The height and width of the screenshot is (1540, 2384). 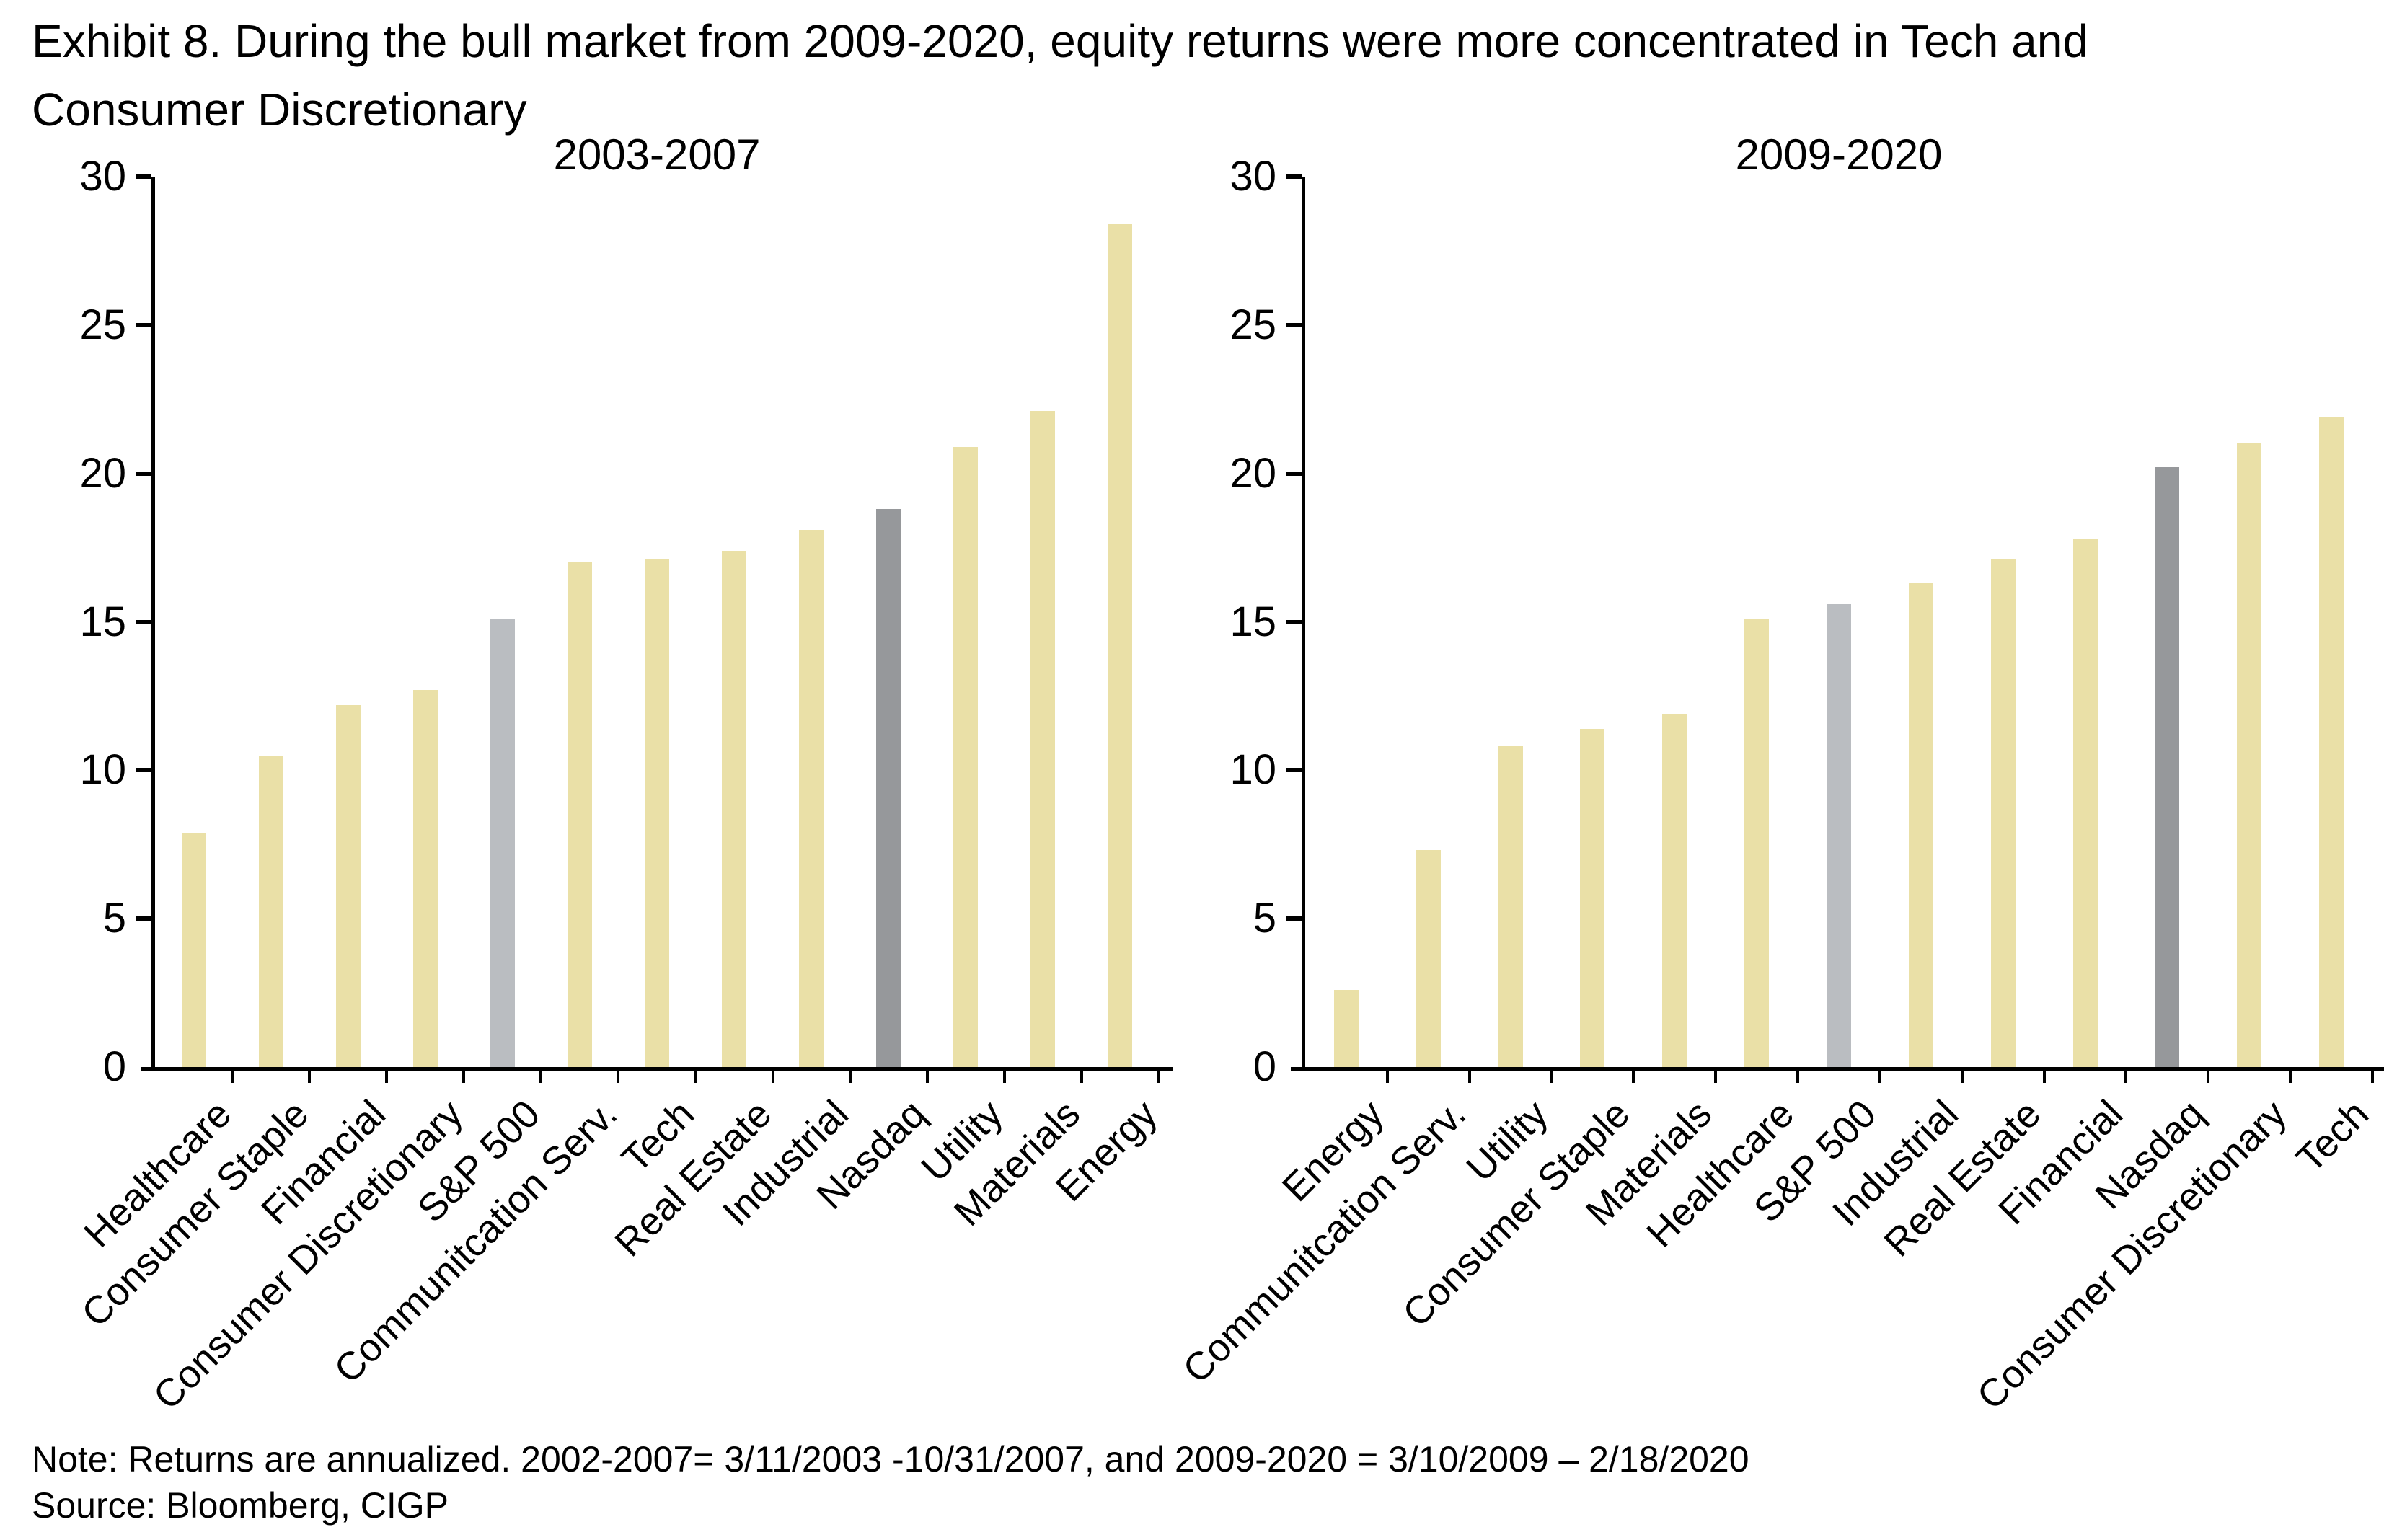 I want to click on page-title-line-2: Consumer Discretionary, so click(x=279, y=110).